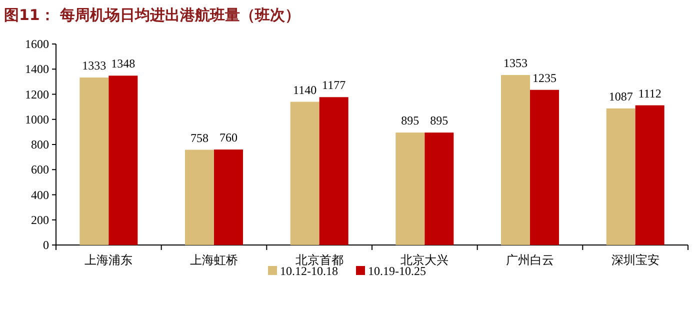 This screenshot has width=700, height=330. What do you see at coordinates (334, 85) in the screenshot?
I see `data-label: 1177` at bounding box center [334, 85].